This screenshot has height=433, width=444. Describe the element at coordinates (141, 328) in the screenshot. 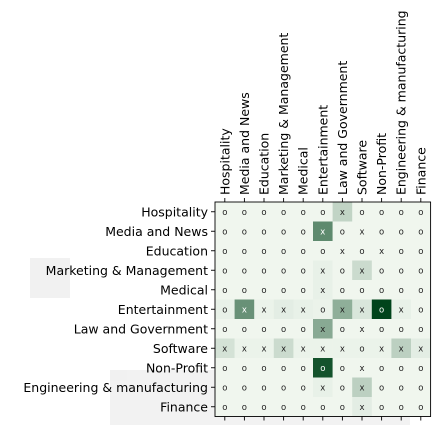

I see `y-tick-label: Law and Government` at that location.